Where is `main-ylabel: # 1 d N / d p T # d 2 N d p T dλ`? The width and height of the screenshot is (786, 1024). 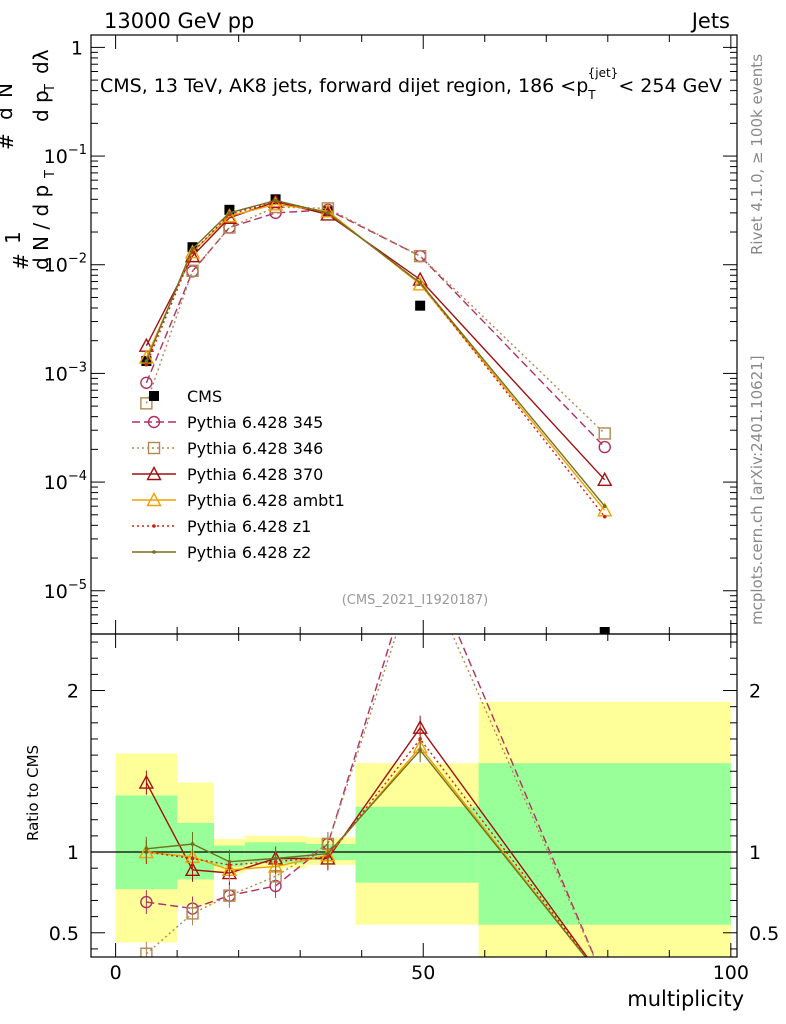 main-ylabel: # 1 d N / d p T # d 2 N d p T dλ is located at coordinates (29, 159).